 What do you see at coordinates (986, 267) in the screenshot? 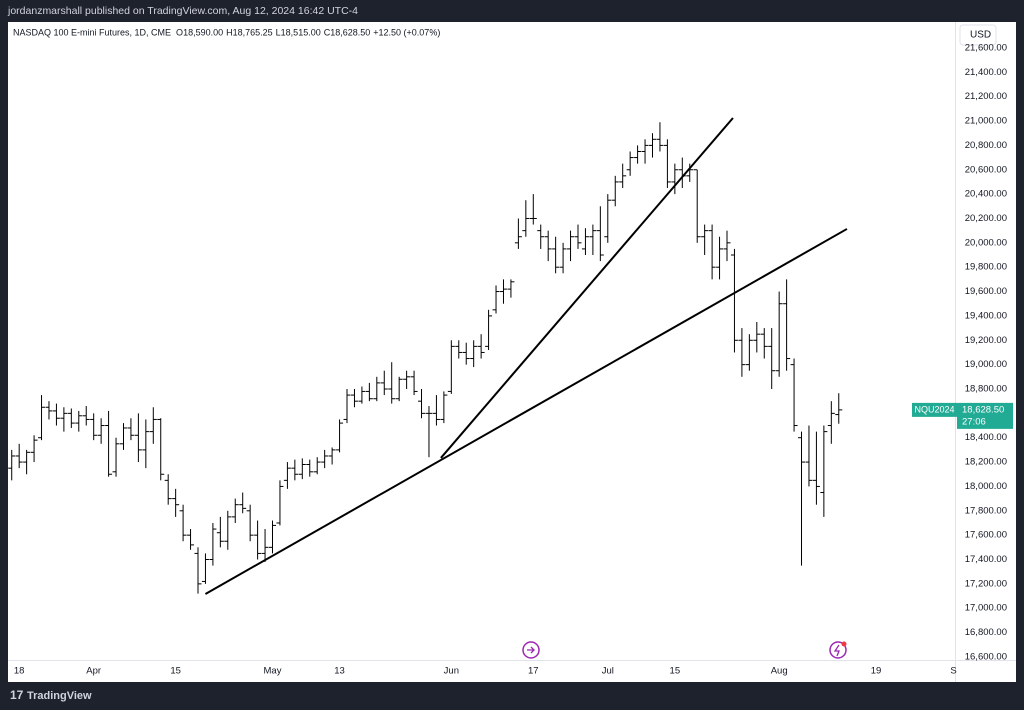
I see `y-tick-label: 19,800.00` at bounding box center [986, 267].